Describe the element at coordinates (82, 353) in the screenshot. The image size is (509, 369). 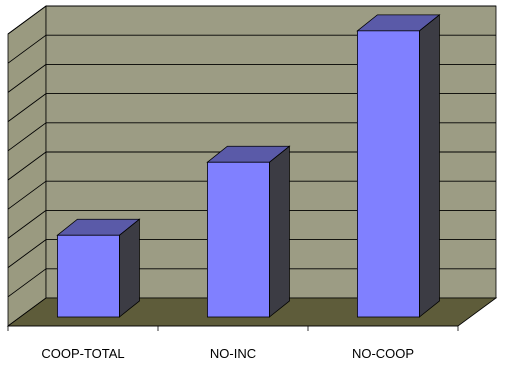
I see `x-tick-label-coop-total: COOP-TOTAL` at that location.